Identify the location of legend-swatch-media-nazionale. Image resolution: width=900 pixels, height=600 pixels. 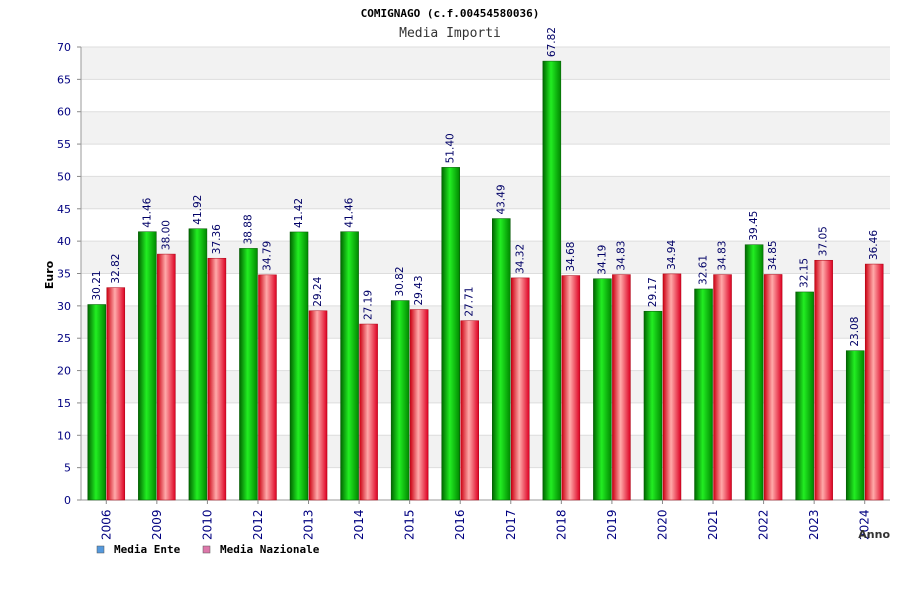
(206, 549).